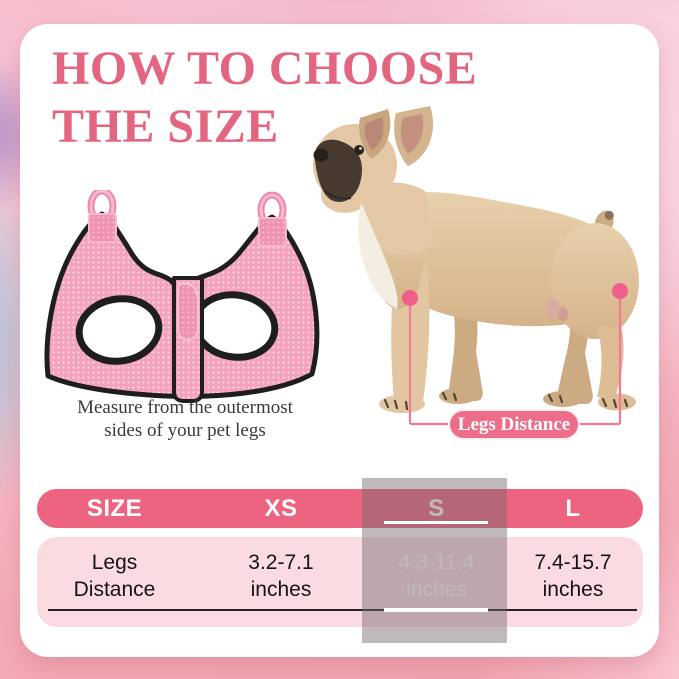 Image resolution: width=679 pixels, height=679 pixels. I want to click on page-title: HOW TO CHOOSE THE SIZE, so click(264, 98).